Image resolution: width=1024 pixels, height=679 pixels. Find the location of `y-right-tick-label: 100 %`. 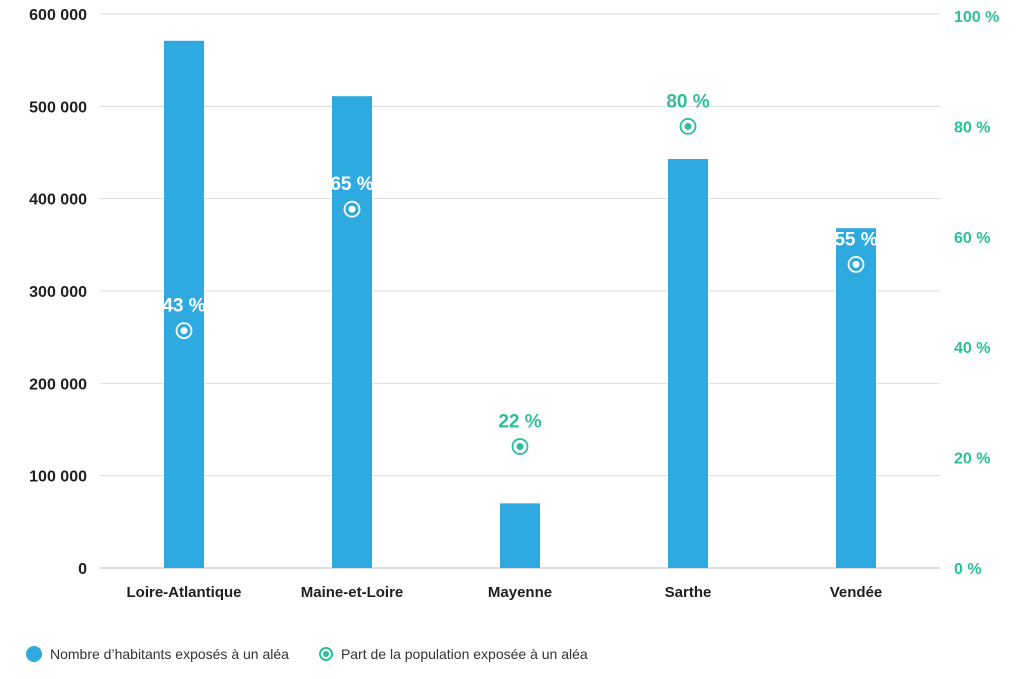

y-right-tick-label: 100 % is located at coordinates (976, 17).